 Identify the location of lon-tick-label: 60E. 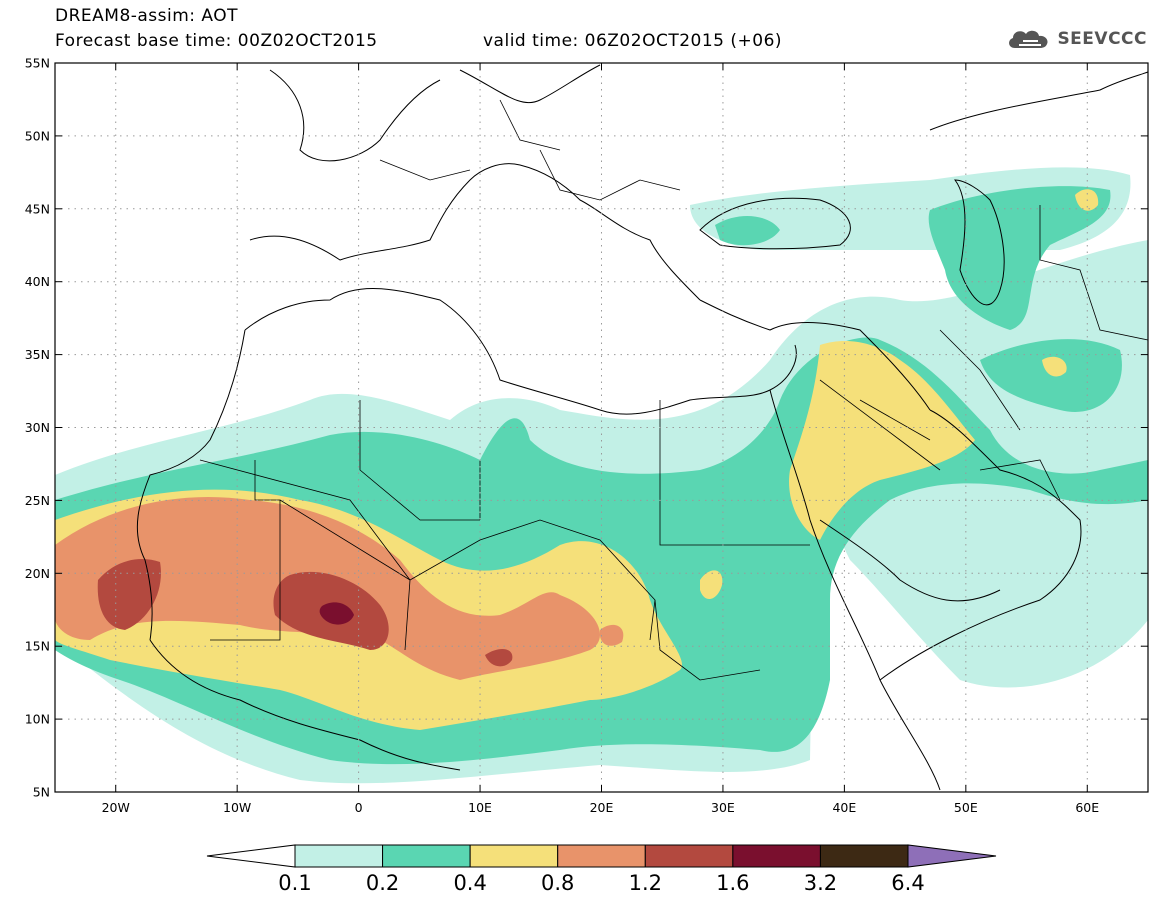
(1087, 807).